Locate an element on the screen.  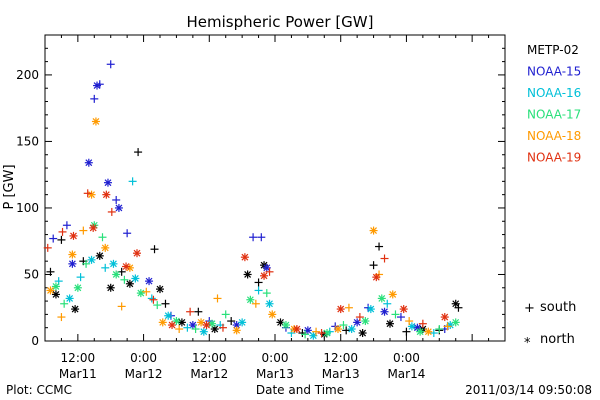
legend-item: NOAA-18 is located at coordinates (554, 136).